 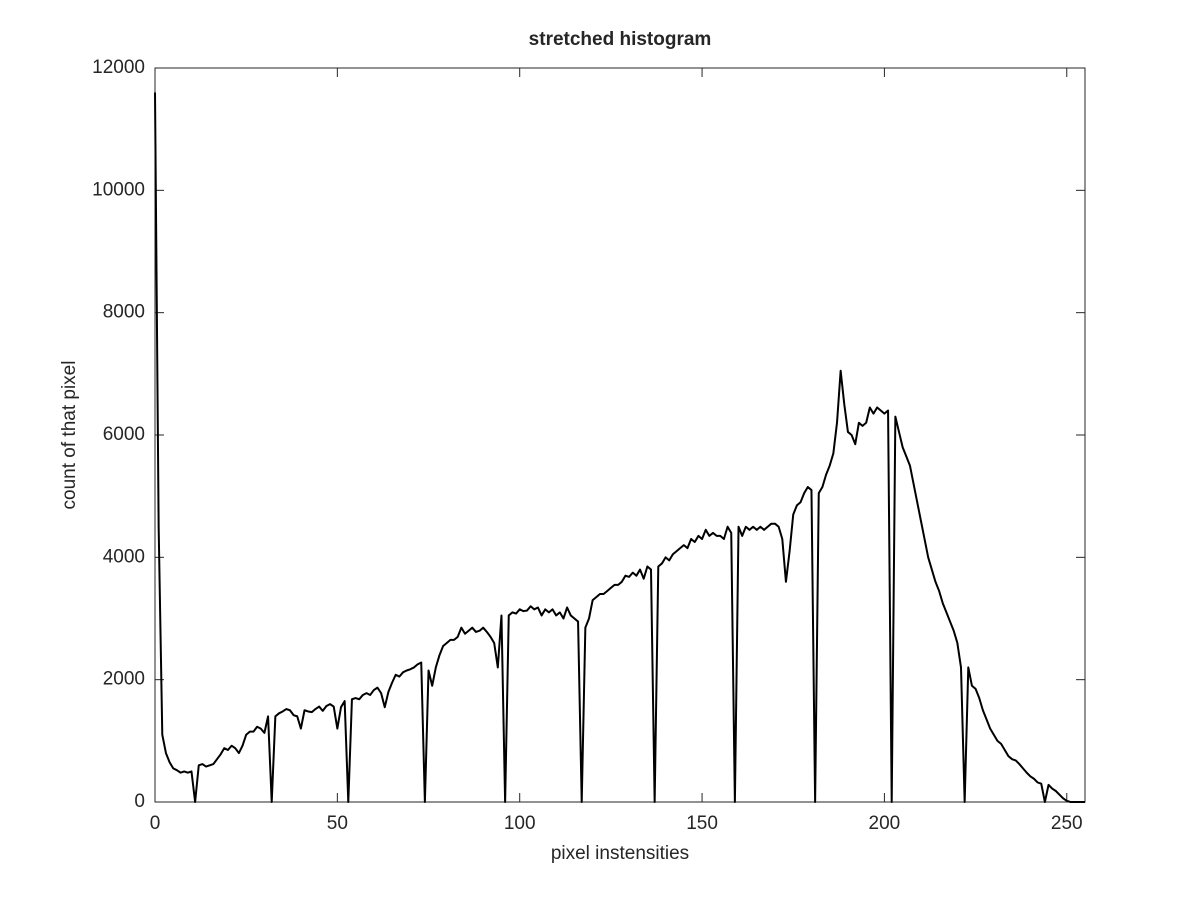 I want to click on x-tick-label: 0, so click(x=155, y=823).